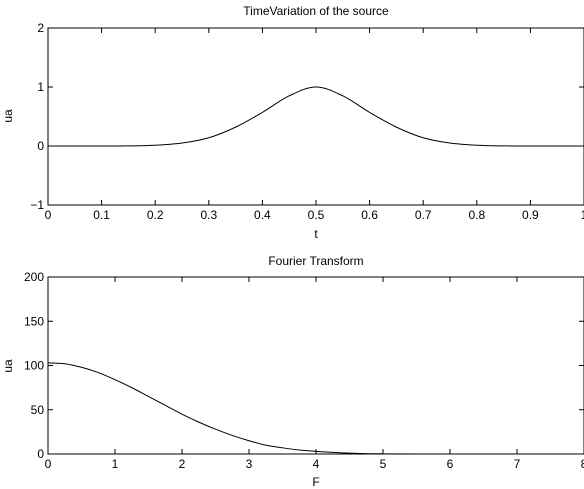 Image resolution: width=584 pixels, height=489 pixels. What do you see at coordinates (582, 464) in the screenshot?
I see `x-tick-label: 8` at bounding box center [582, 464].